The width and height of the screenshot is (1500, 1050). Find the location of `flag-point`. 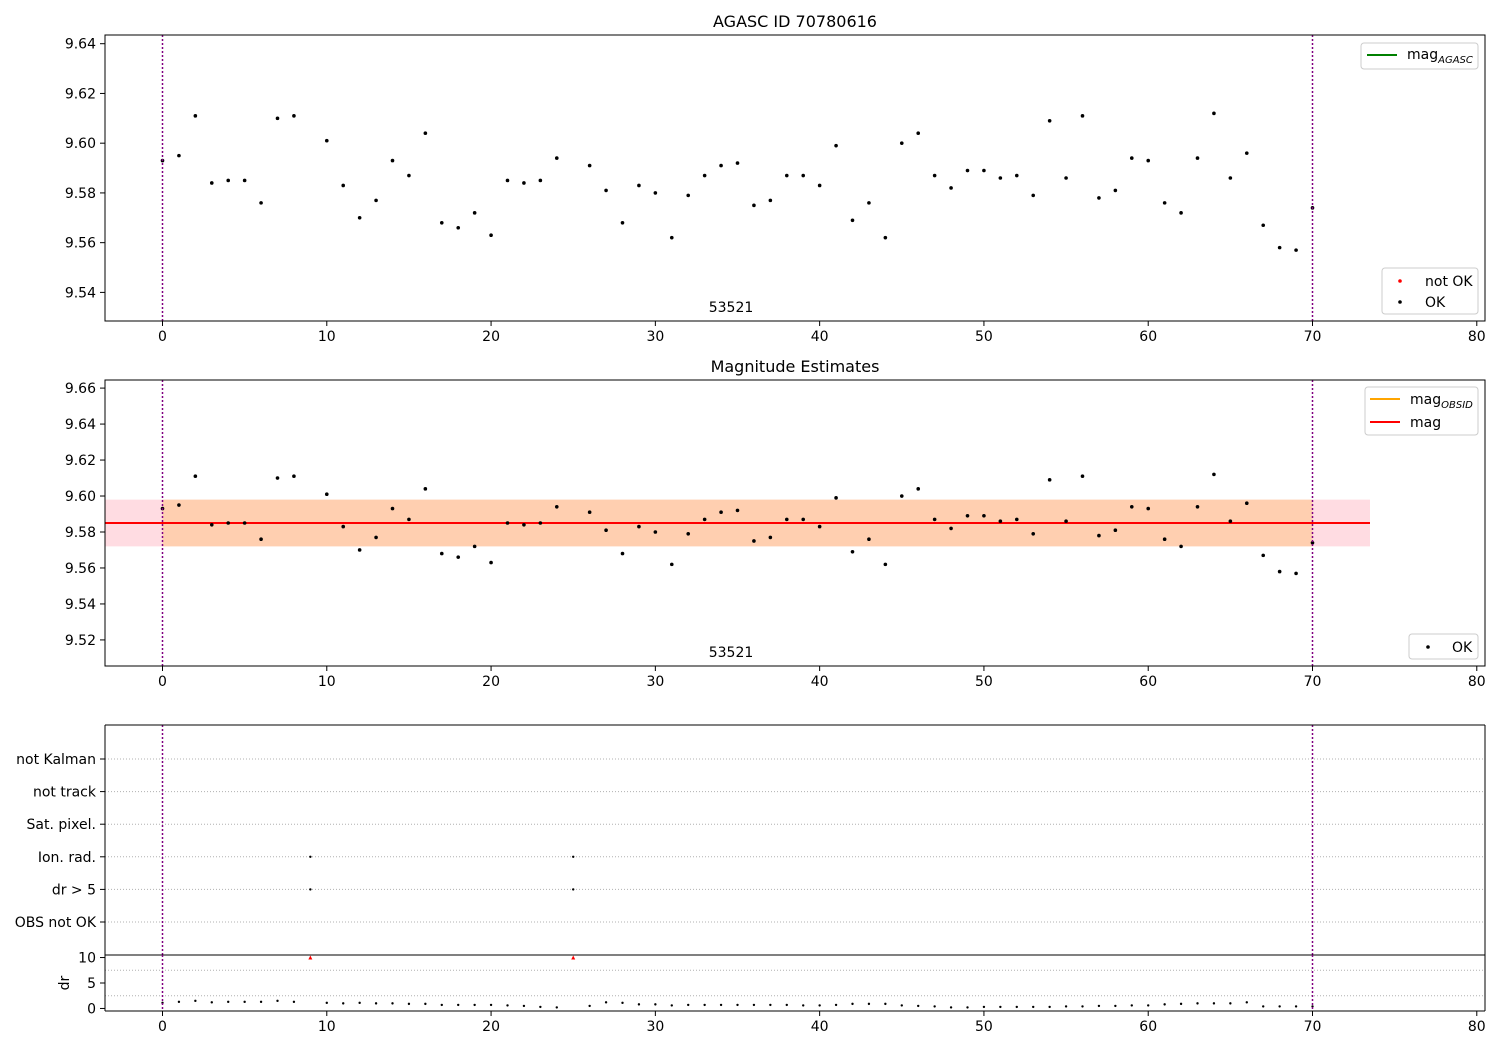

flag-point is located at coordinates (310, 889).